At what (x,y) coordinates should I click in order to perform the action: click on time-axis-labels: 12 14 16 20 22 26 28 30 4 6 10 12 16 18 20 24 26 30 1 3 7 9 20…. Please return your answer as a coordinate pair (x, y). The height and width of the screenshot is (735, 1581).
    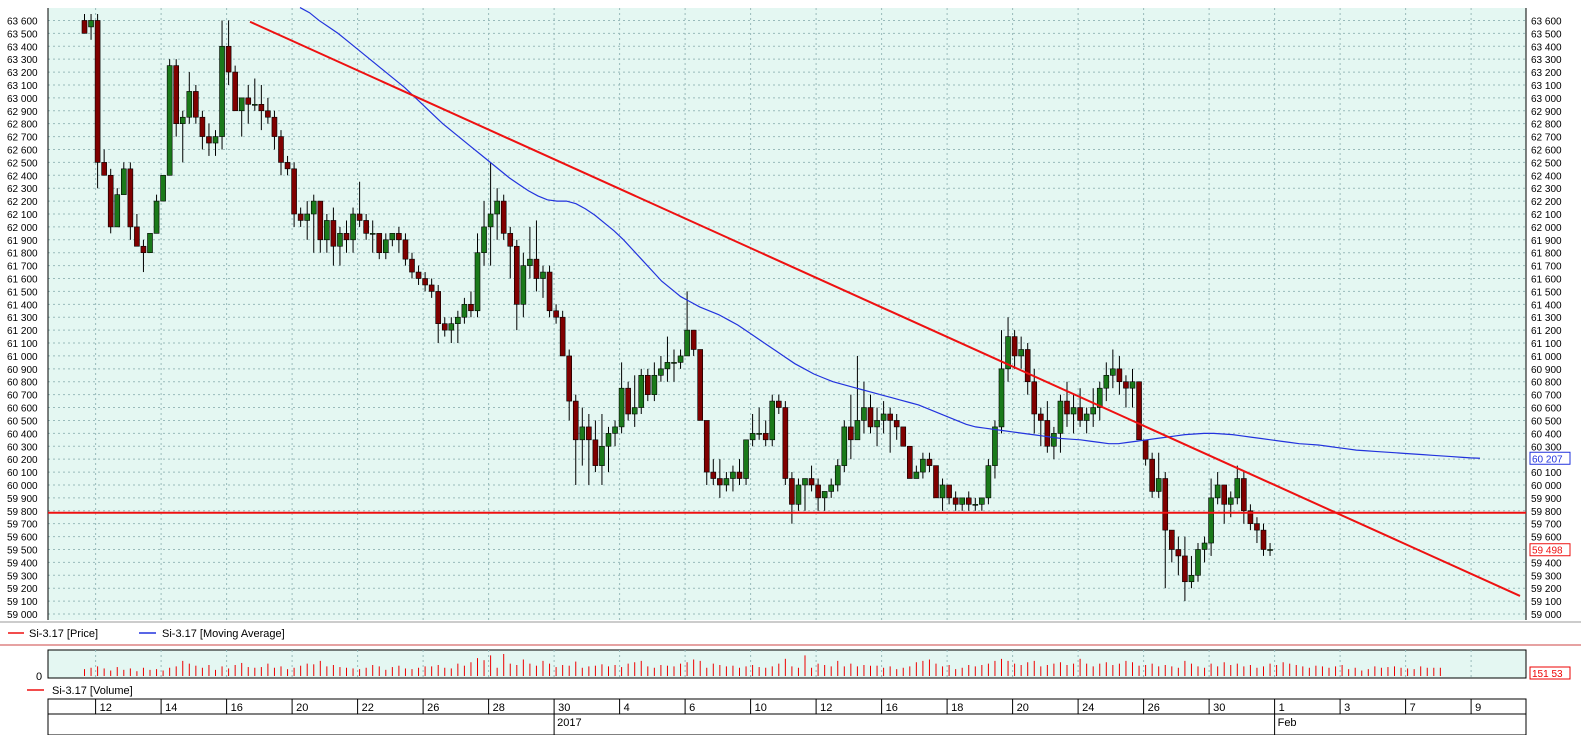
    Looking at the image, I should click on (788, 717).